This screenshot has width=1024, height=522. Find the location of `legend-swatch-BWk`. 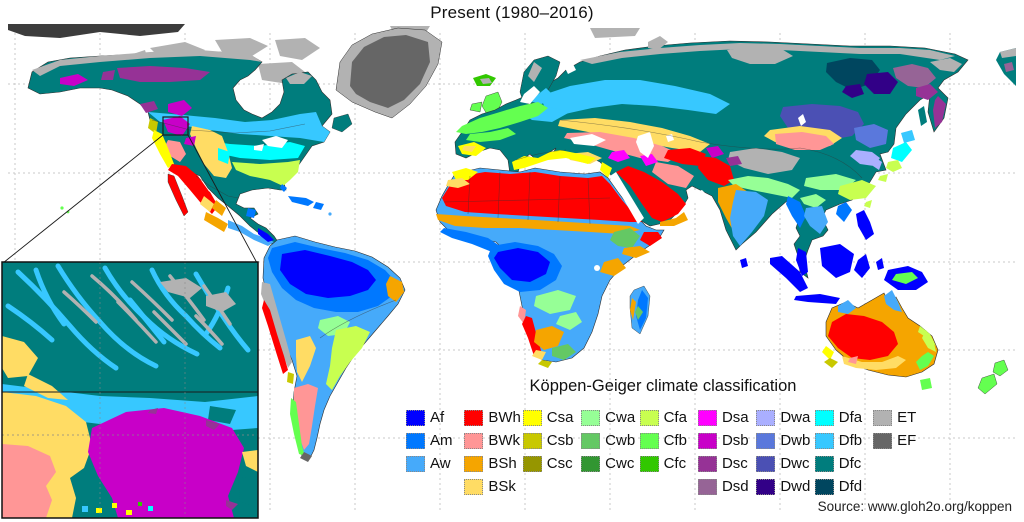

legend-swatch-BWk is located at coordinates (474, 440).